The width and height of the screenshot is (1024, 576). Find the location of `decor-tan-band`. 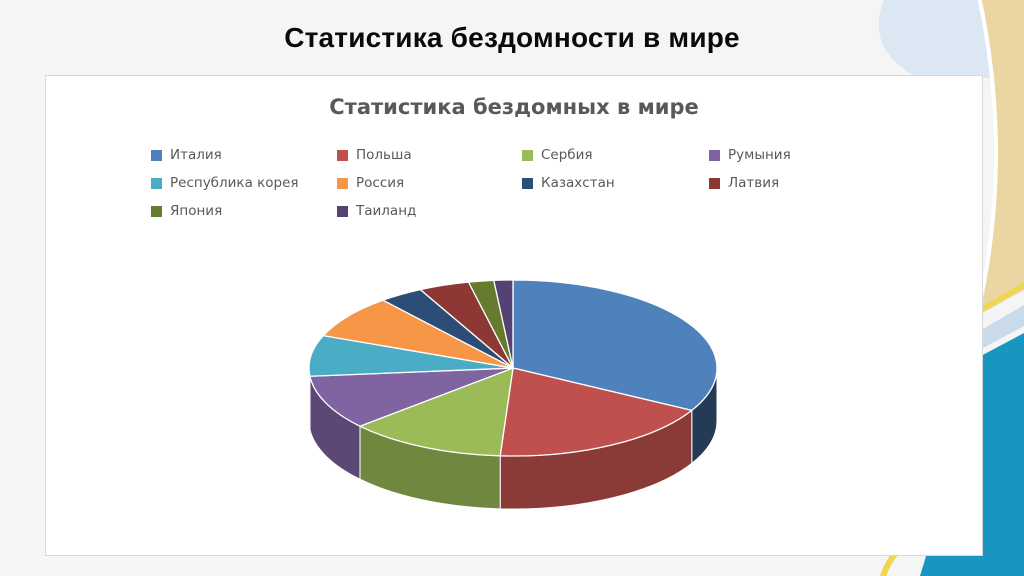

decor-tan-band is located at coordinates (1000, 158).